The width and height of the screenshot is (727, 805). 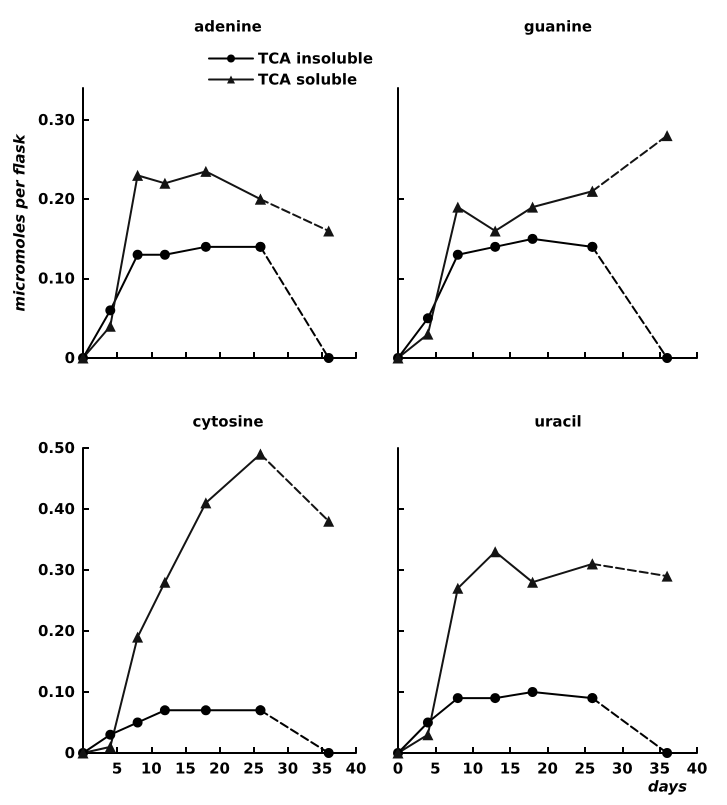 I want to click on chart-title: guanine, so click(x=558, y=27).